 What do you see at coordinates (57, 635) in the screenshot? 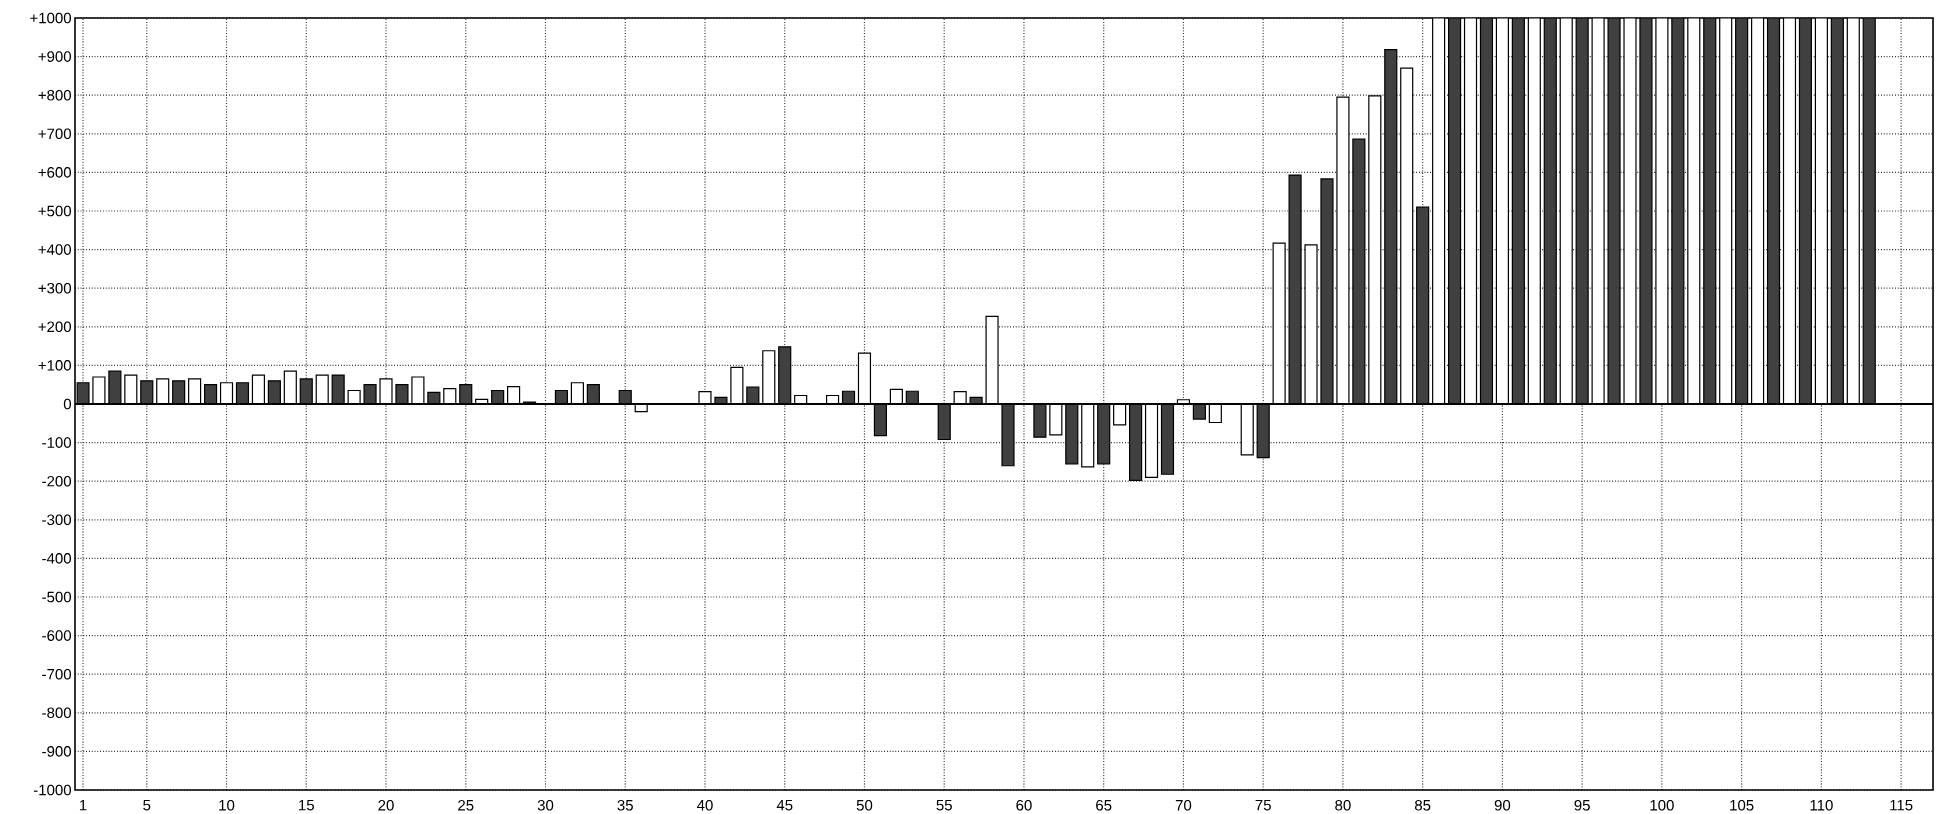
I see `y-tick-label: -600` at bounding box center [57, 635].